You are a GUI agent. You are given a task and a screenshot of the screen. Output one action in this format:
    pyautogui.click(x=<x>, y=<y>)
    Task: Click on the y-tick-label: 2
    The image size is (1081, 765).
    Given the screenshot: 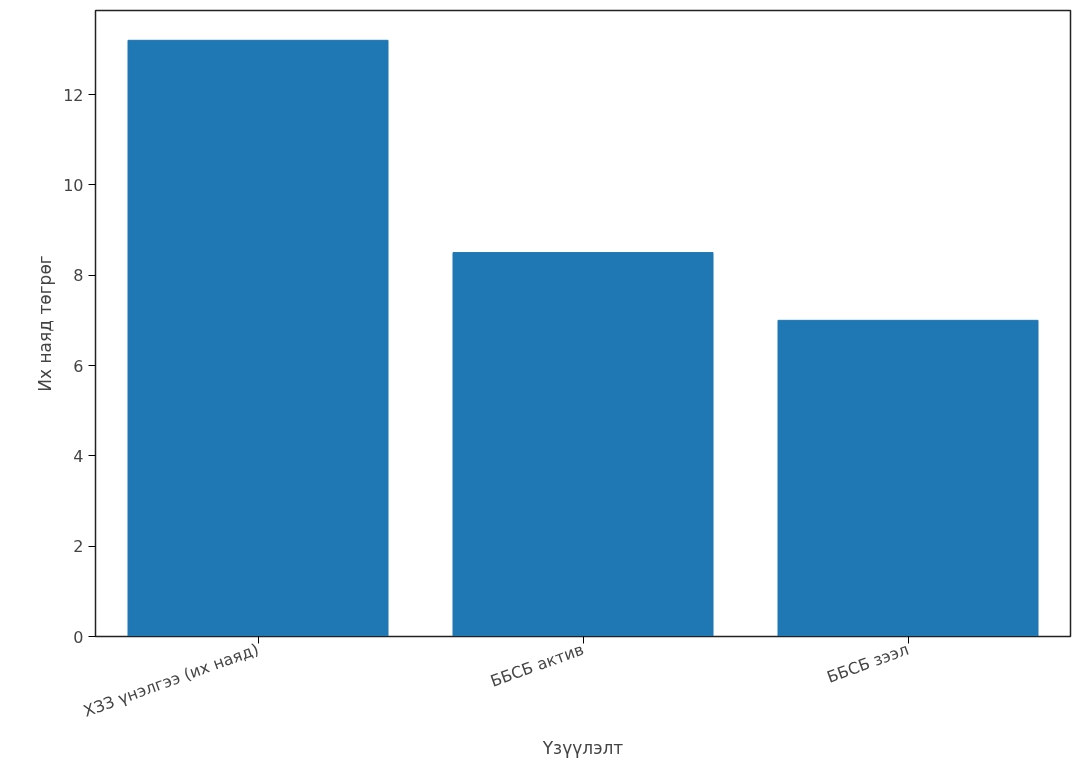 What is the action you would take?
    pyautogui.click(x=78, y=547)
    